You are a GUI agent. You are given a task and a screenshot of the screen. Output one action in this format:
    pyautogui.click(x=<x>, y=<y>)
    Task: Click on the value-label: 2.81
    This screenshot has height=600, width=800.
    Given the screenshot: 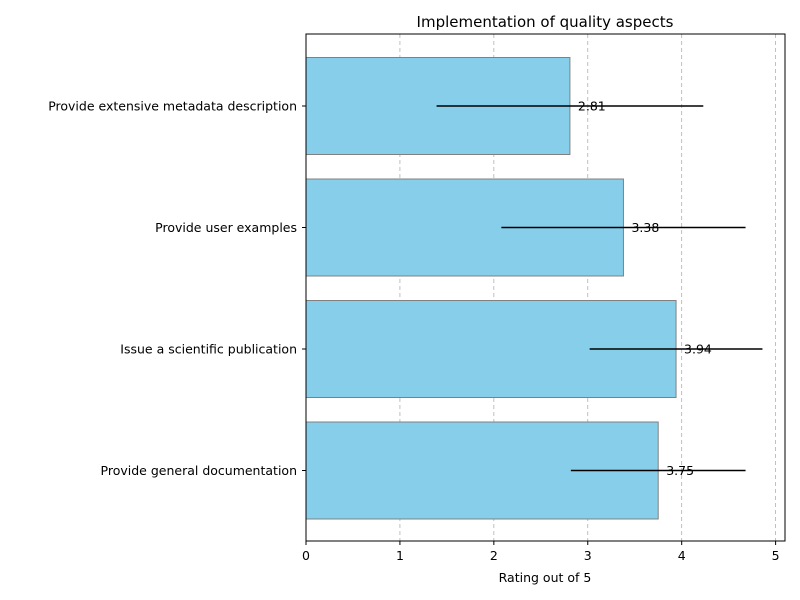 What is the action you would take?
    pyautogui.click(x=592, y=106)
    